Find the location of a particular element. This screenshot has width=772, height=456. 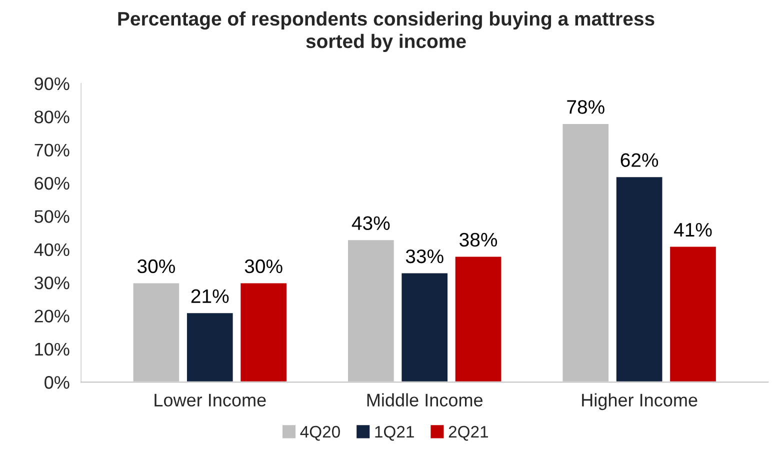

y-tick-label: 50% is located at coordinates (52, 216).